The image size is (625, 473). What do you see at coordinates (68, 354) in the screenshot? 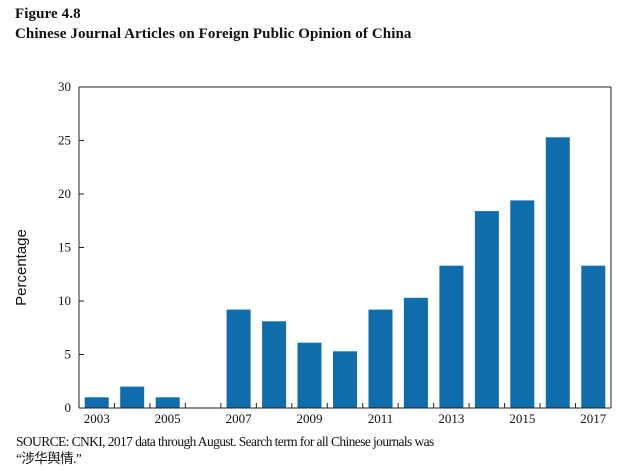
I see `y-tick-label-5: 5` at bounding box center [68, 354].